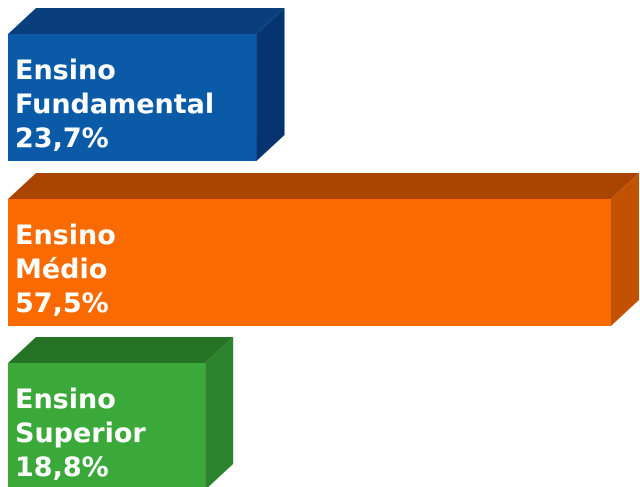 This screenshot has height=487, width=640. I want to click on bar-category-label: Médio, so click(61, 269).